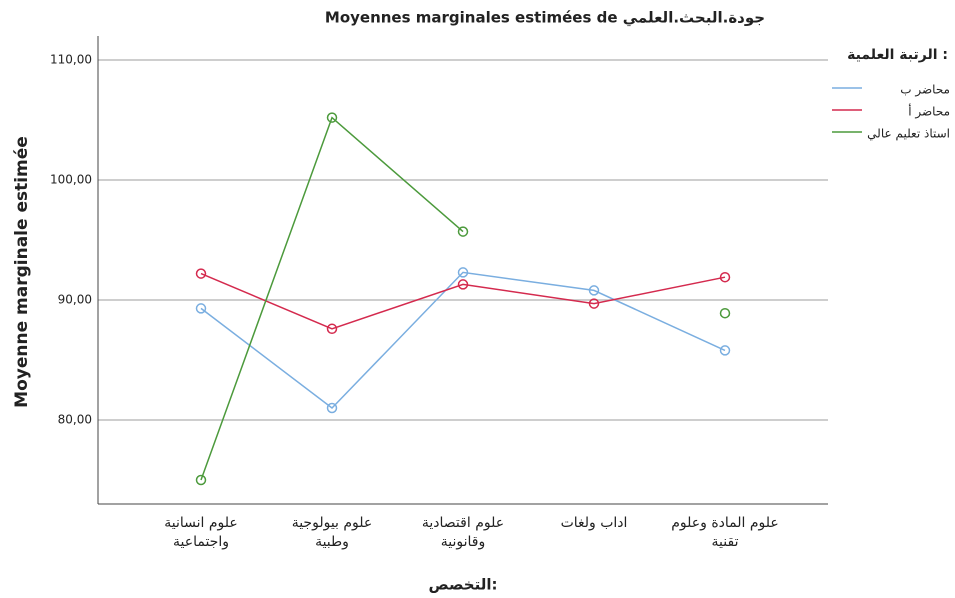 The image size is (955, 598). I want to click on legend-label: محاضر أ, so click(929, 112).